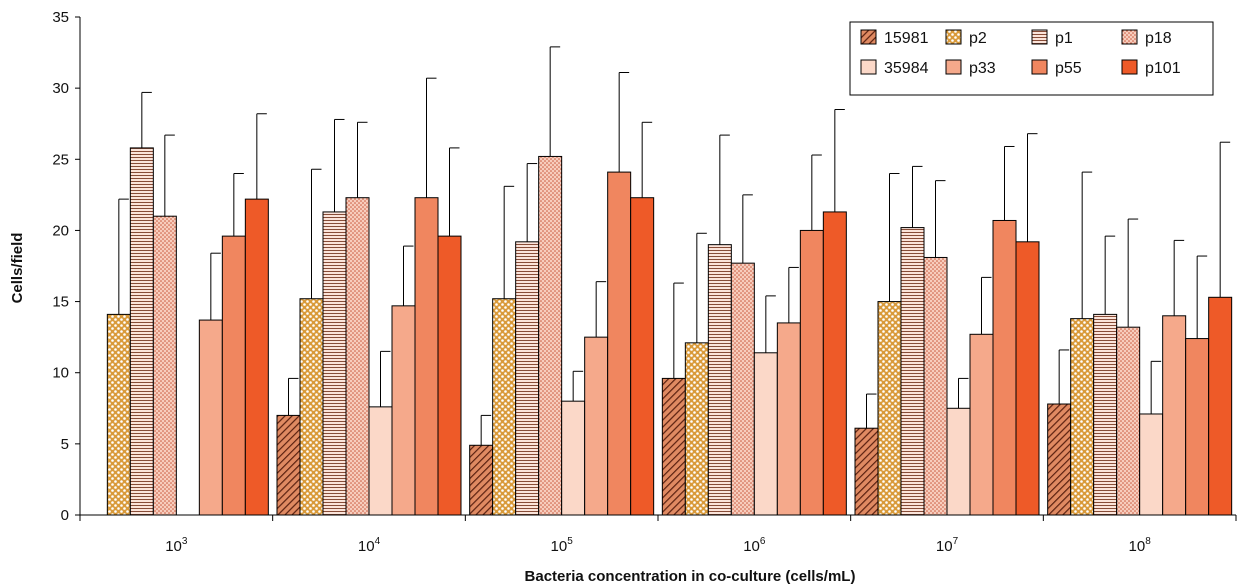 This screenshot has width=1247, height=586. Describe the element at coordinates (953, 67) in the screenshot. I see `legend-swatch-p33` at that location.